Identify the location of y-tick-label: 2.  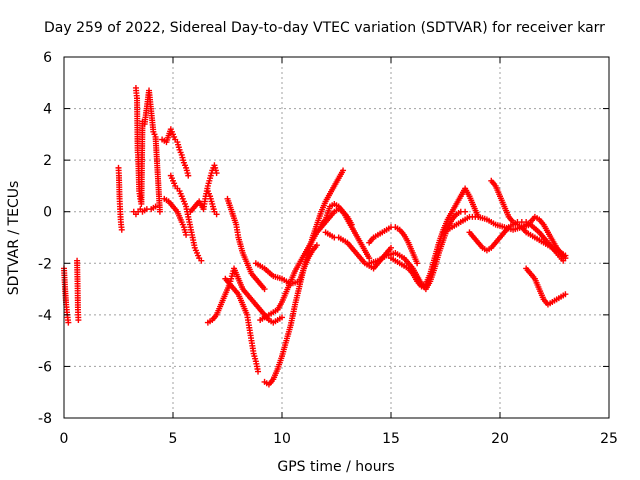
(47, 161).